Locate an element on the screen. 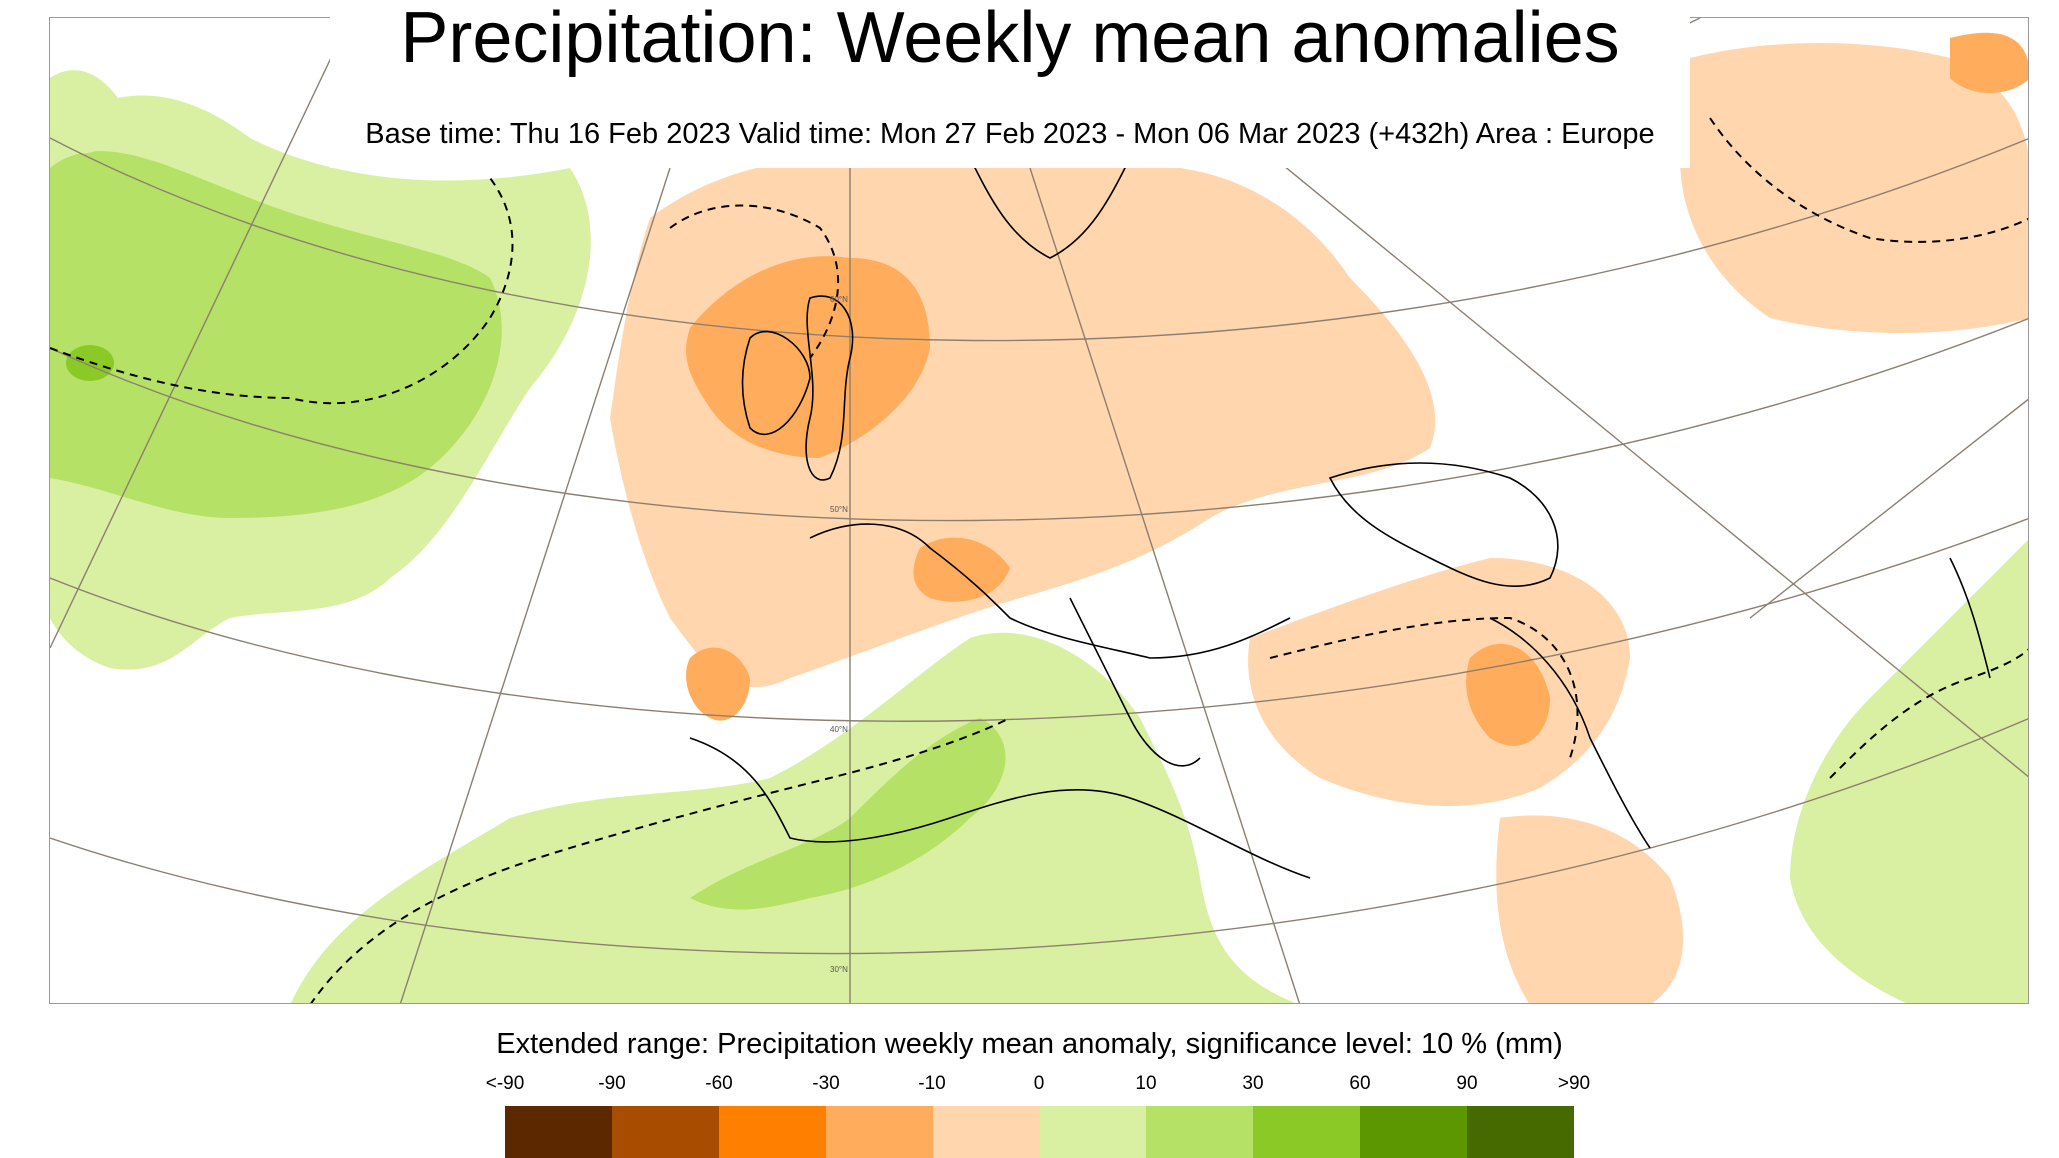 The image size is (2059, 1158). dry-region-europe-core is located at coordinates (808, 357).